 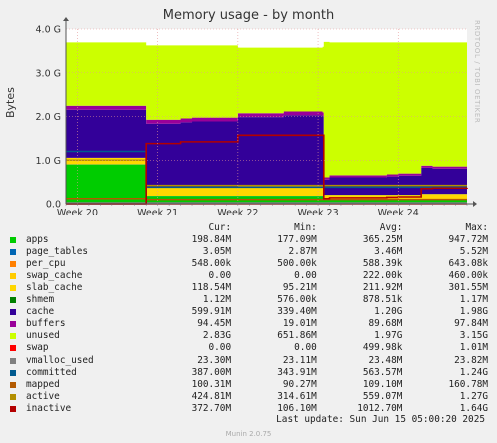 What do you see at coordinates (474, 312) in the screenshot?
I see `legend-max: 1.98G` at bounding box center [474, 312].